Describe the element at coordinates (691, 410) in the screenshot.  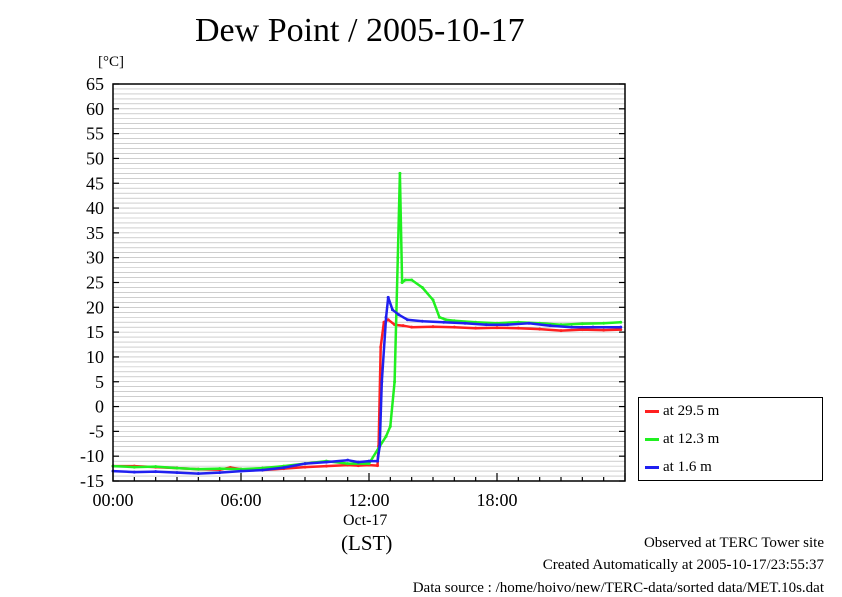
I see `legend-label: at 29.5 m` at that location.